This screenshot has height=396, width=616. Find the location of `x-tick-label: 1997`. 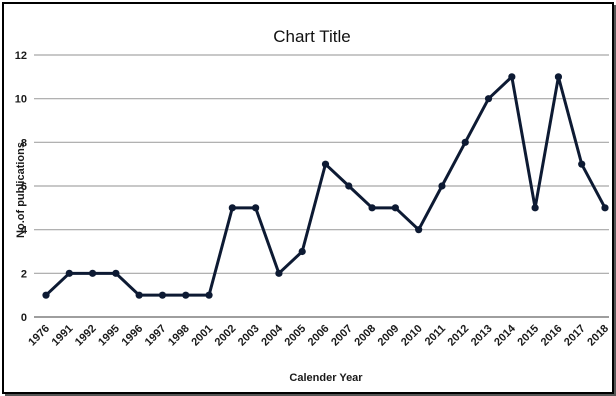

x-tick-label: 1997 is located at coordinates (156, 336).